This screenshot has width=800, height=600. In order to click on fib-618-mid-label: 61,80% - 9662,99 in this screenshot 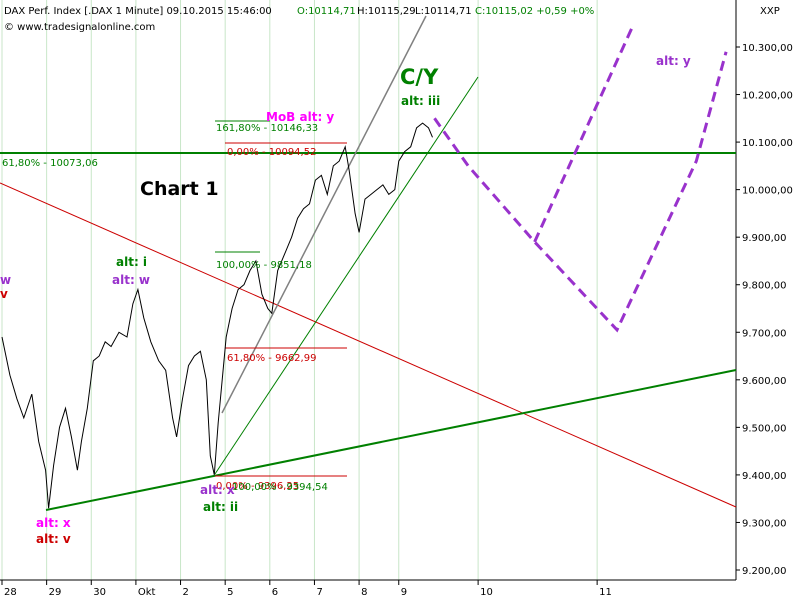, I will do `click(271, 358)`.